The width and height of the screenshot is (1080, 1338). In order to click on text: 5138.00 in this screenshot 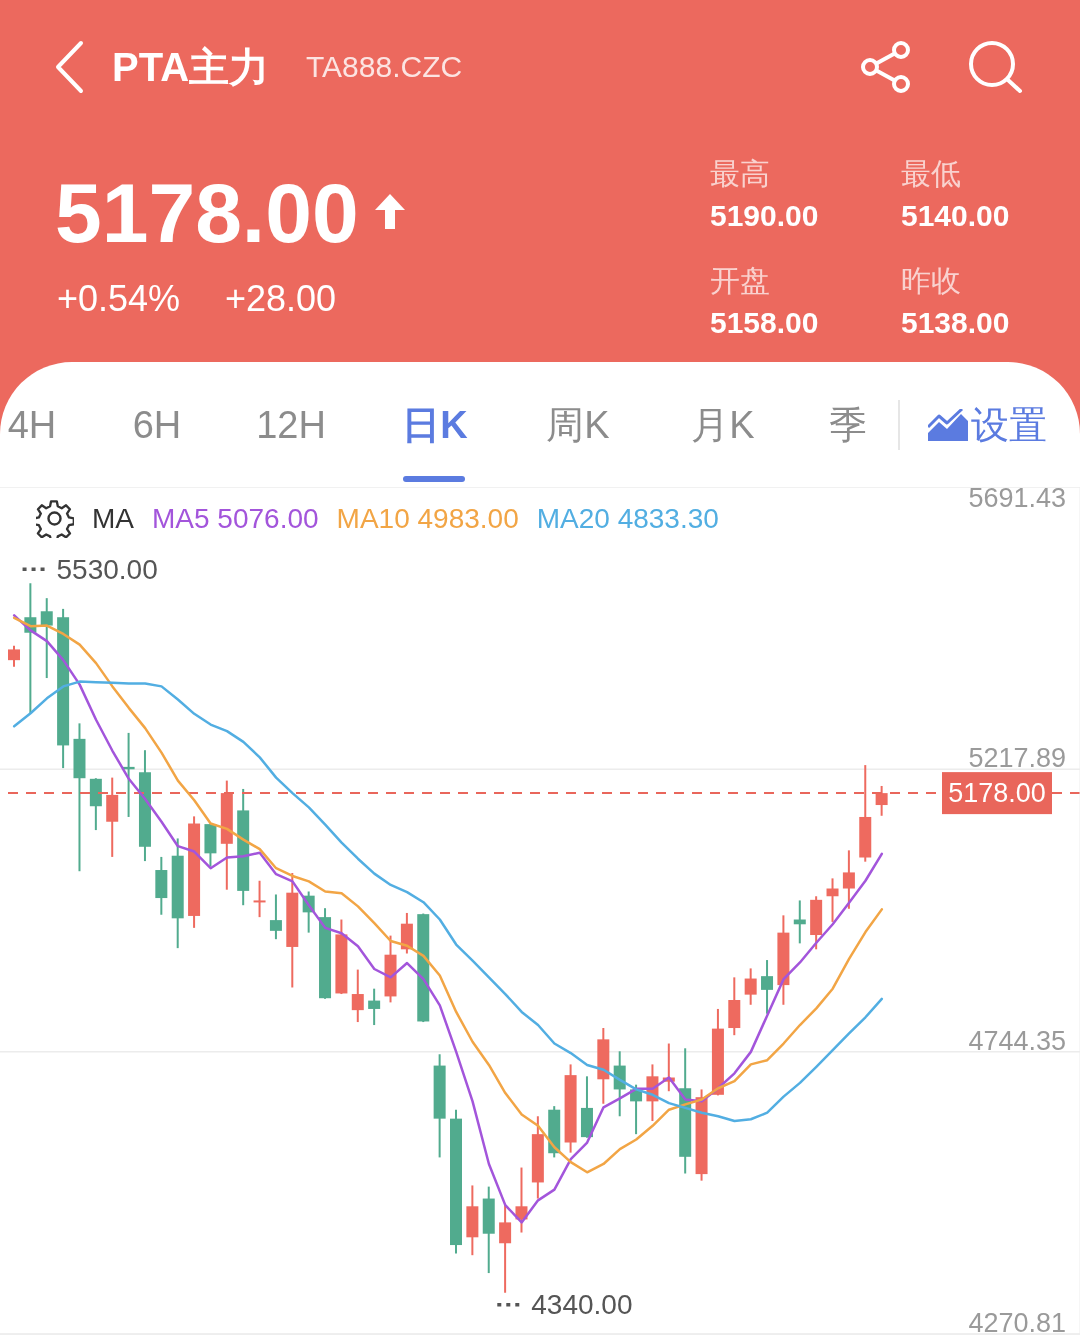, I will do `click(955, 322)`.